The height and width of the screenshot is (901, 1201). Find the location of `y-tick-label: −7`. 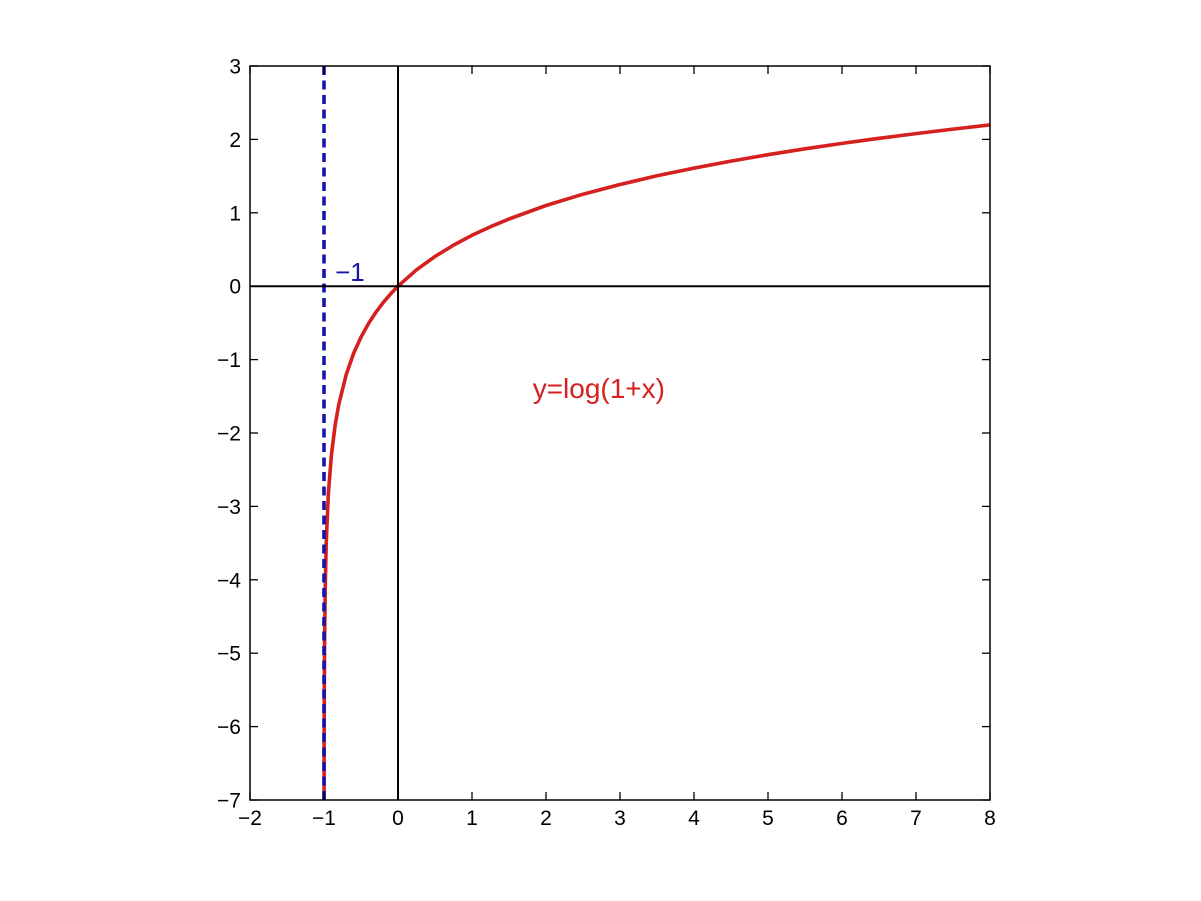

y-tick-label: −7 is located at coordinates (229, 801).